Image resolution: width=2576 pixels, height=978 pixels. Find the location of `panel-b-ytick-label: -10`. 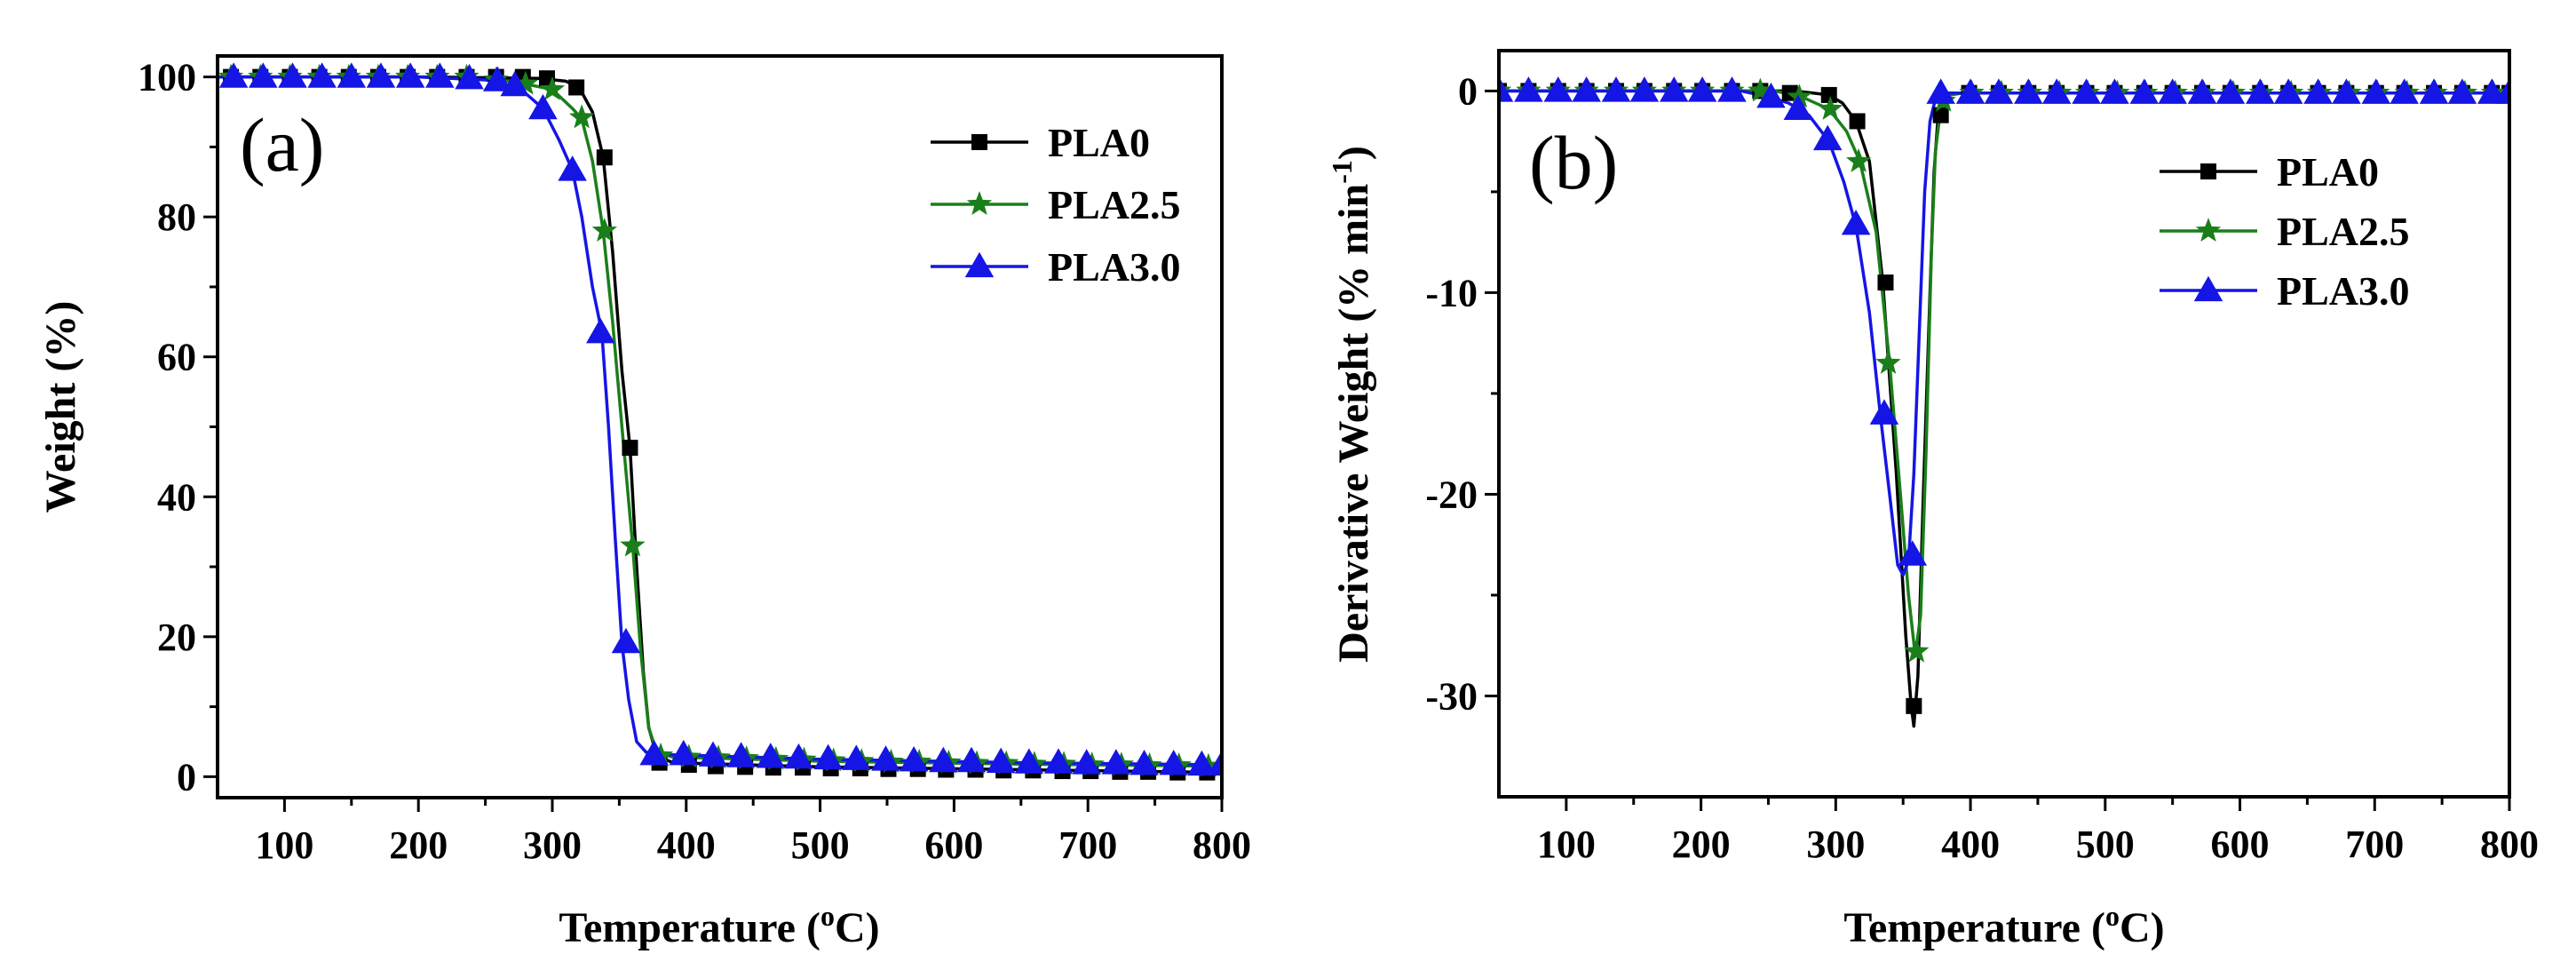

panel-b-ytick-label: -10 is located at coordinates (1452, 292).